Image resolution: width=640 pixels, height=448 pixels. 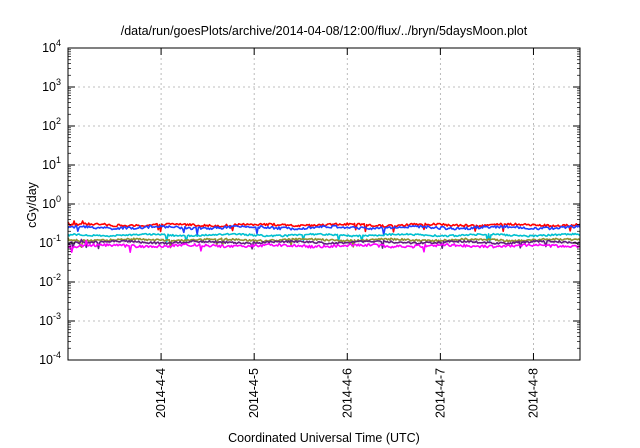 What do you see at coordinates (51, 46) in the screenshot?
I see `y-tick-label: 10⁴` at bounding box center [51, 46].